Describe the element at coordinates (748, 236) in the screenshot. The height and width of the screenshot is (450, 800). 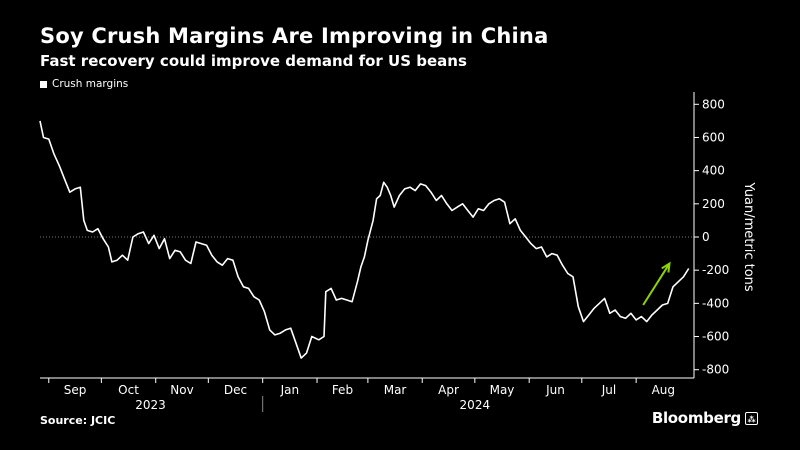
I see `y-axis-label: Yuan/metric tons` at that location.